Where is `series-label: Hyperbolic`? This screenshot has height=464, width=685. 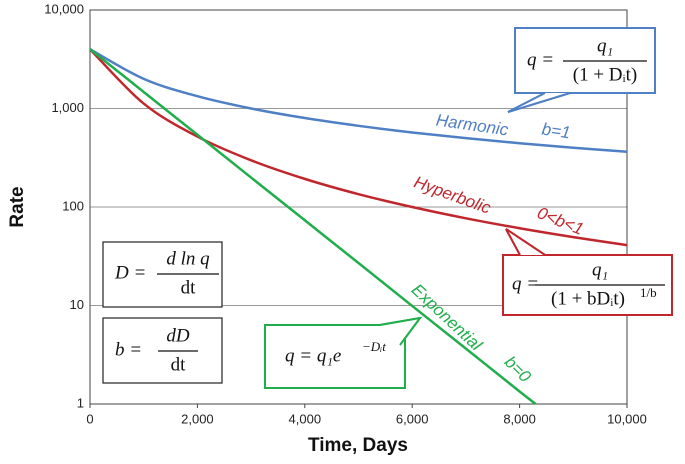
series-label: Hyperbolic is located at coordinates (452, 194).